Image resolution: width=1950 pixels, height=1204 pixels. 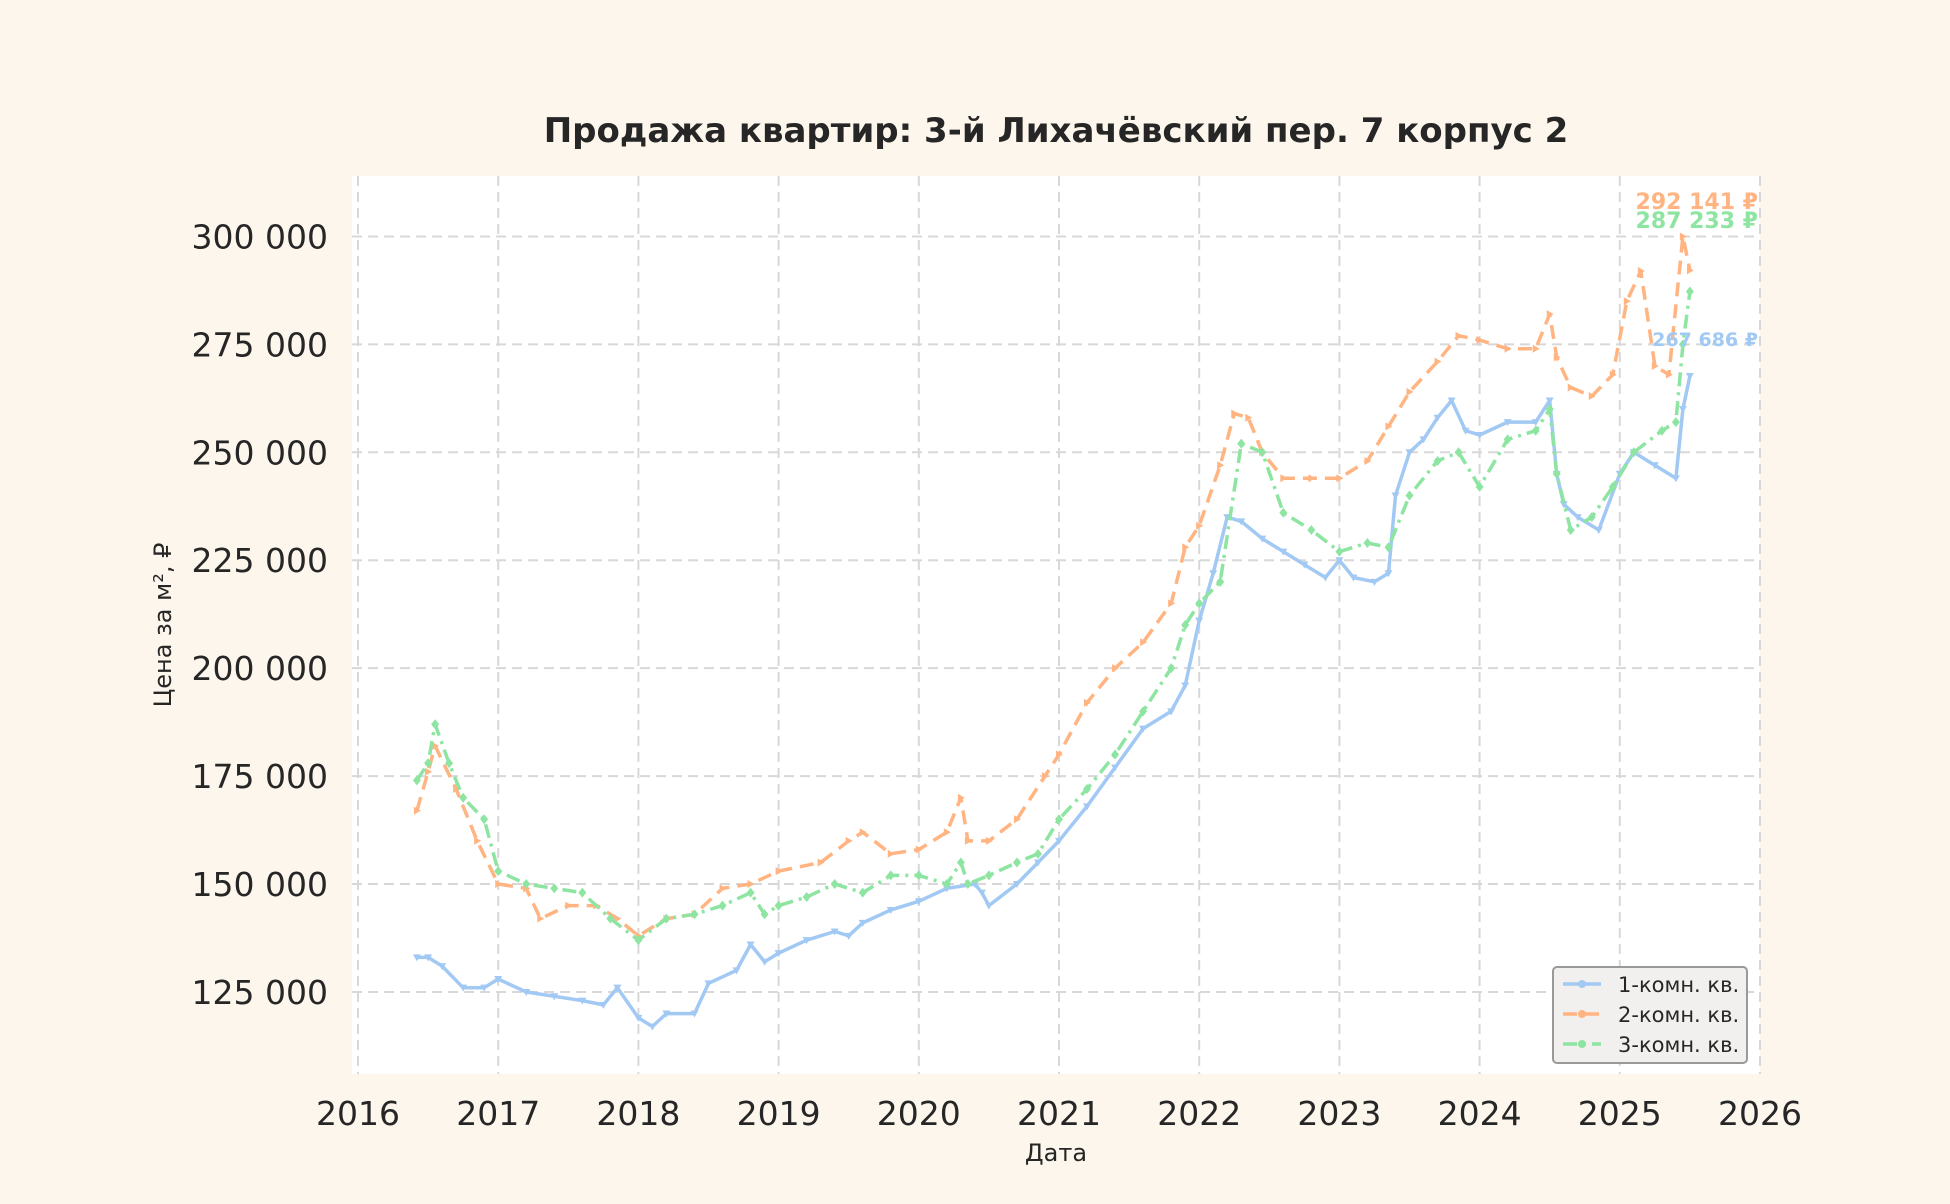 What do you see at coordinates (260, 452) in the screenshot?
I see `y-tick-label: 250 000` at bounding box center [260, 452].